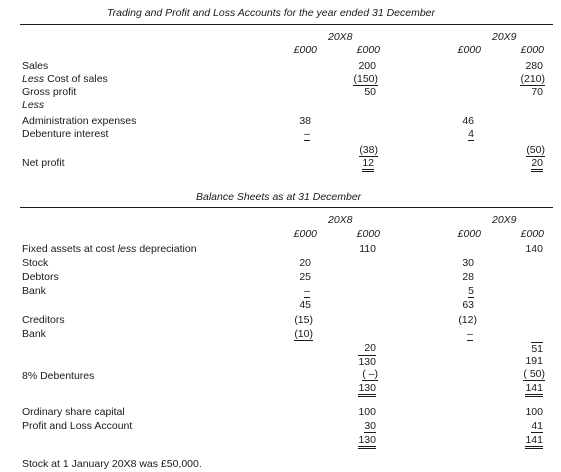 This screenshot has height=472, width=561. Describe the element at coordinates (33, 105) in the screenshot. I see `pl-label-less: Less` at that location.